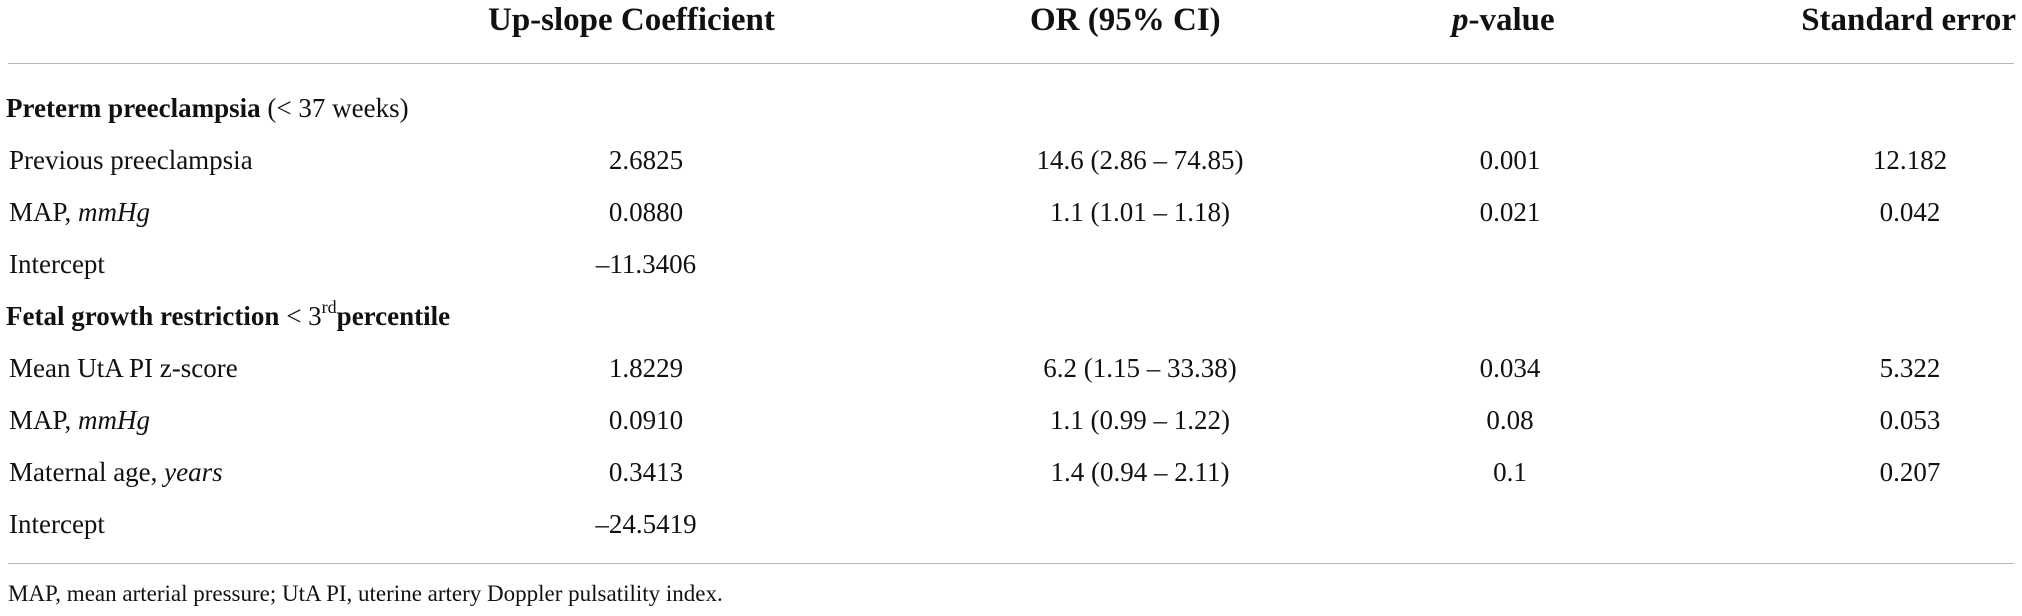 This screenshot has height=616, width=2022. I want to click on table-row: Intercept –24.5419, so click(1011, 524).